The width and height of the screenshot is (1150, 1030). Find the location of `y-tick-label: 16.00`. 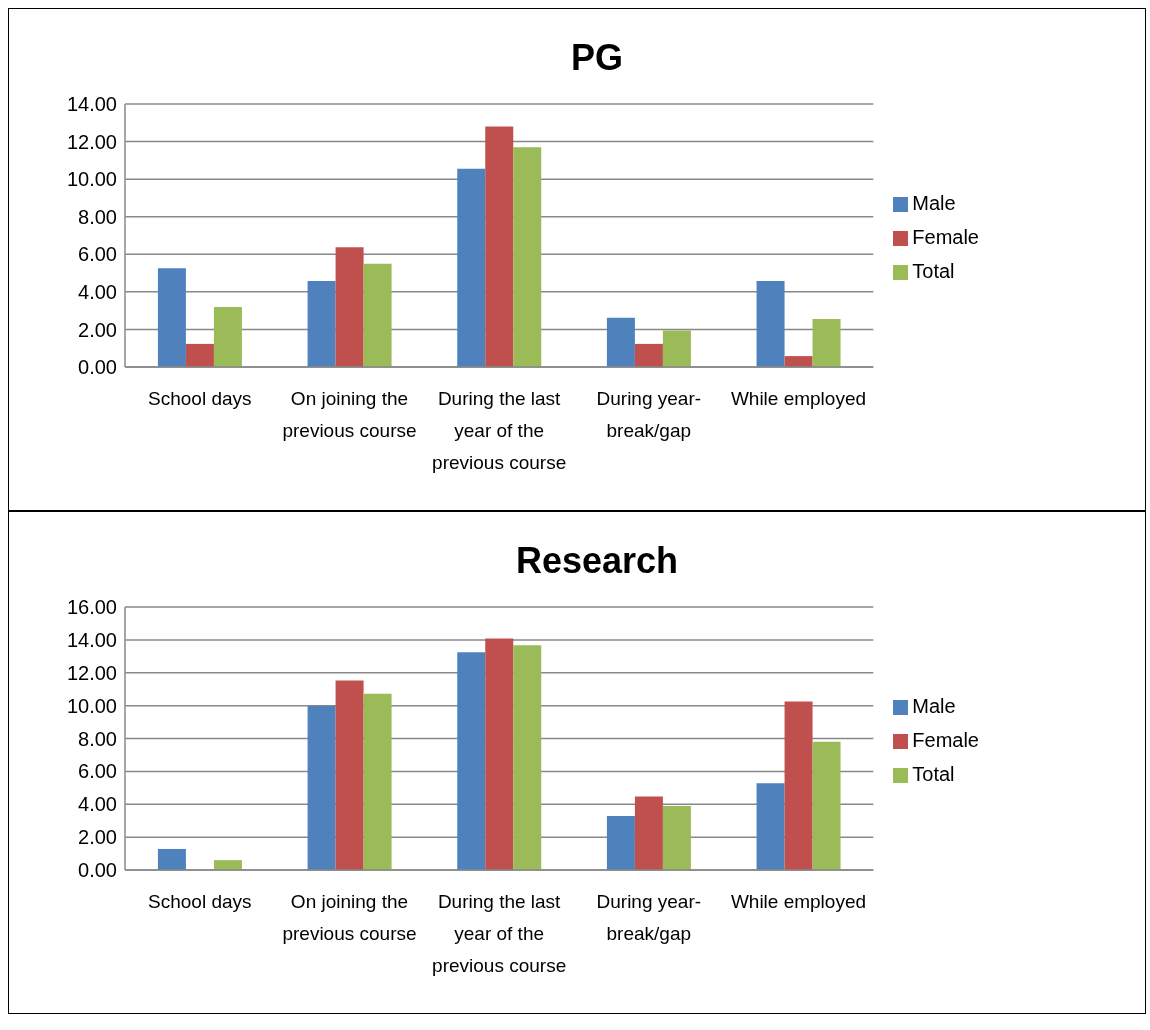

y-tick-label: 16.00 is located at coordinates (91, 607).